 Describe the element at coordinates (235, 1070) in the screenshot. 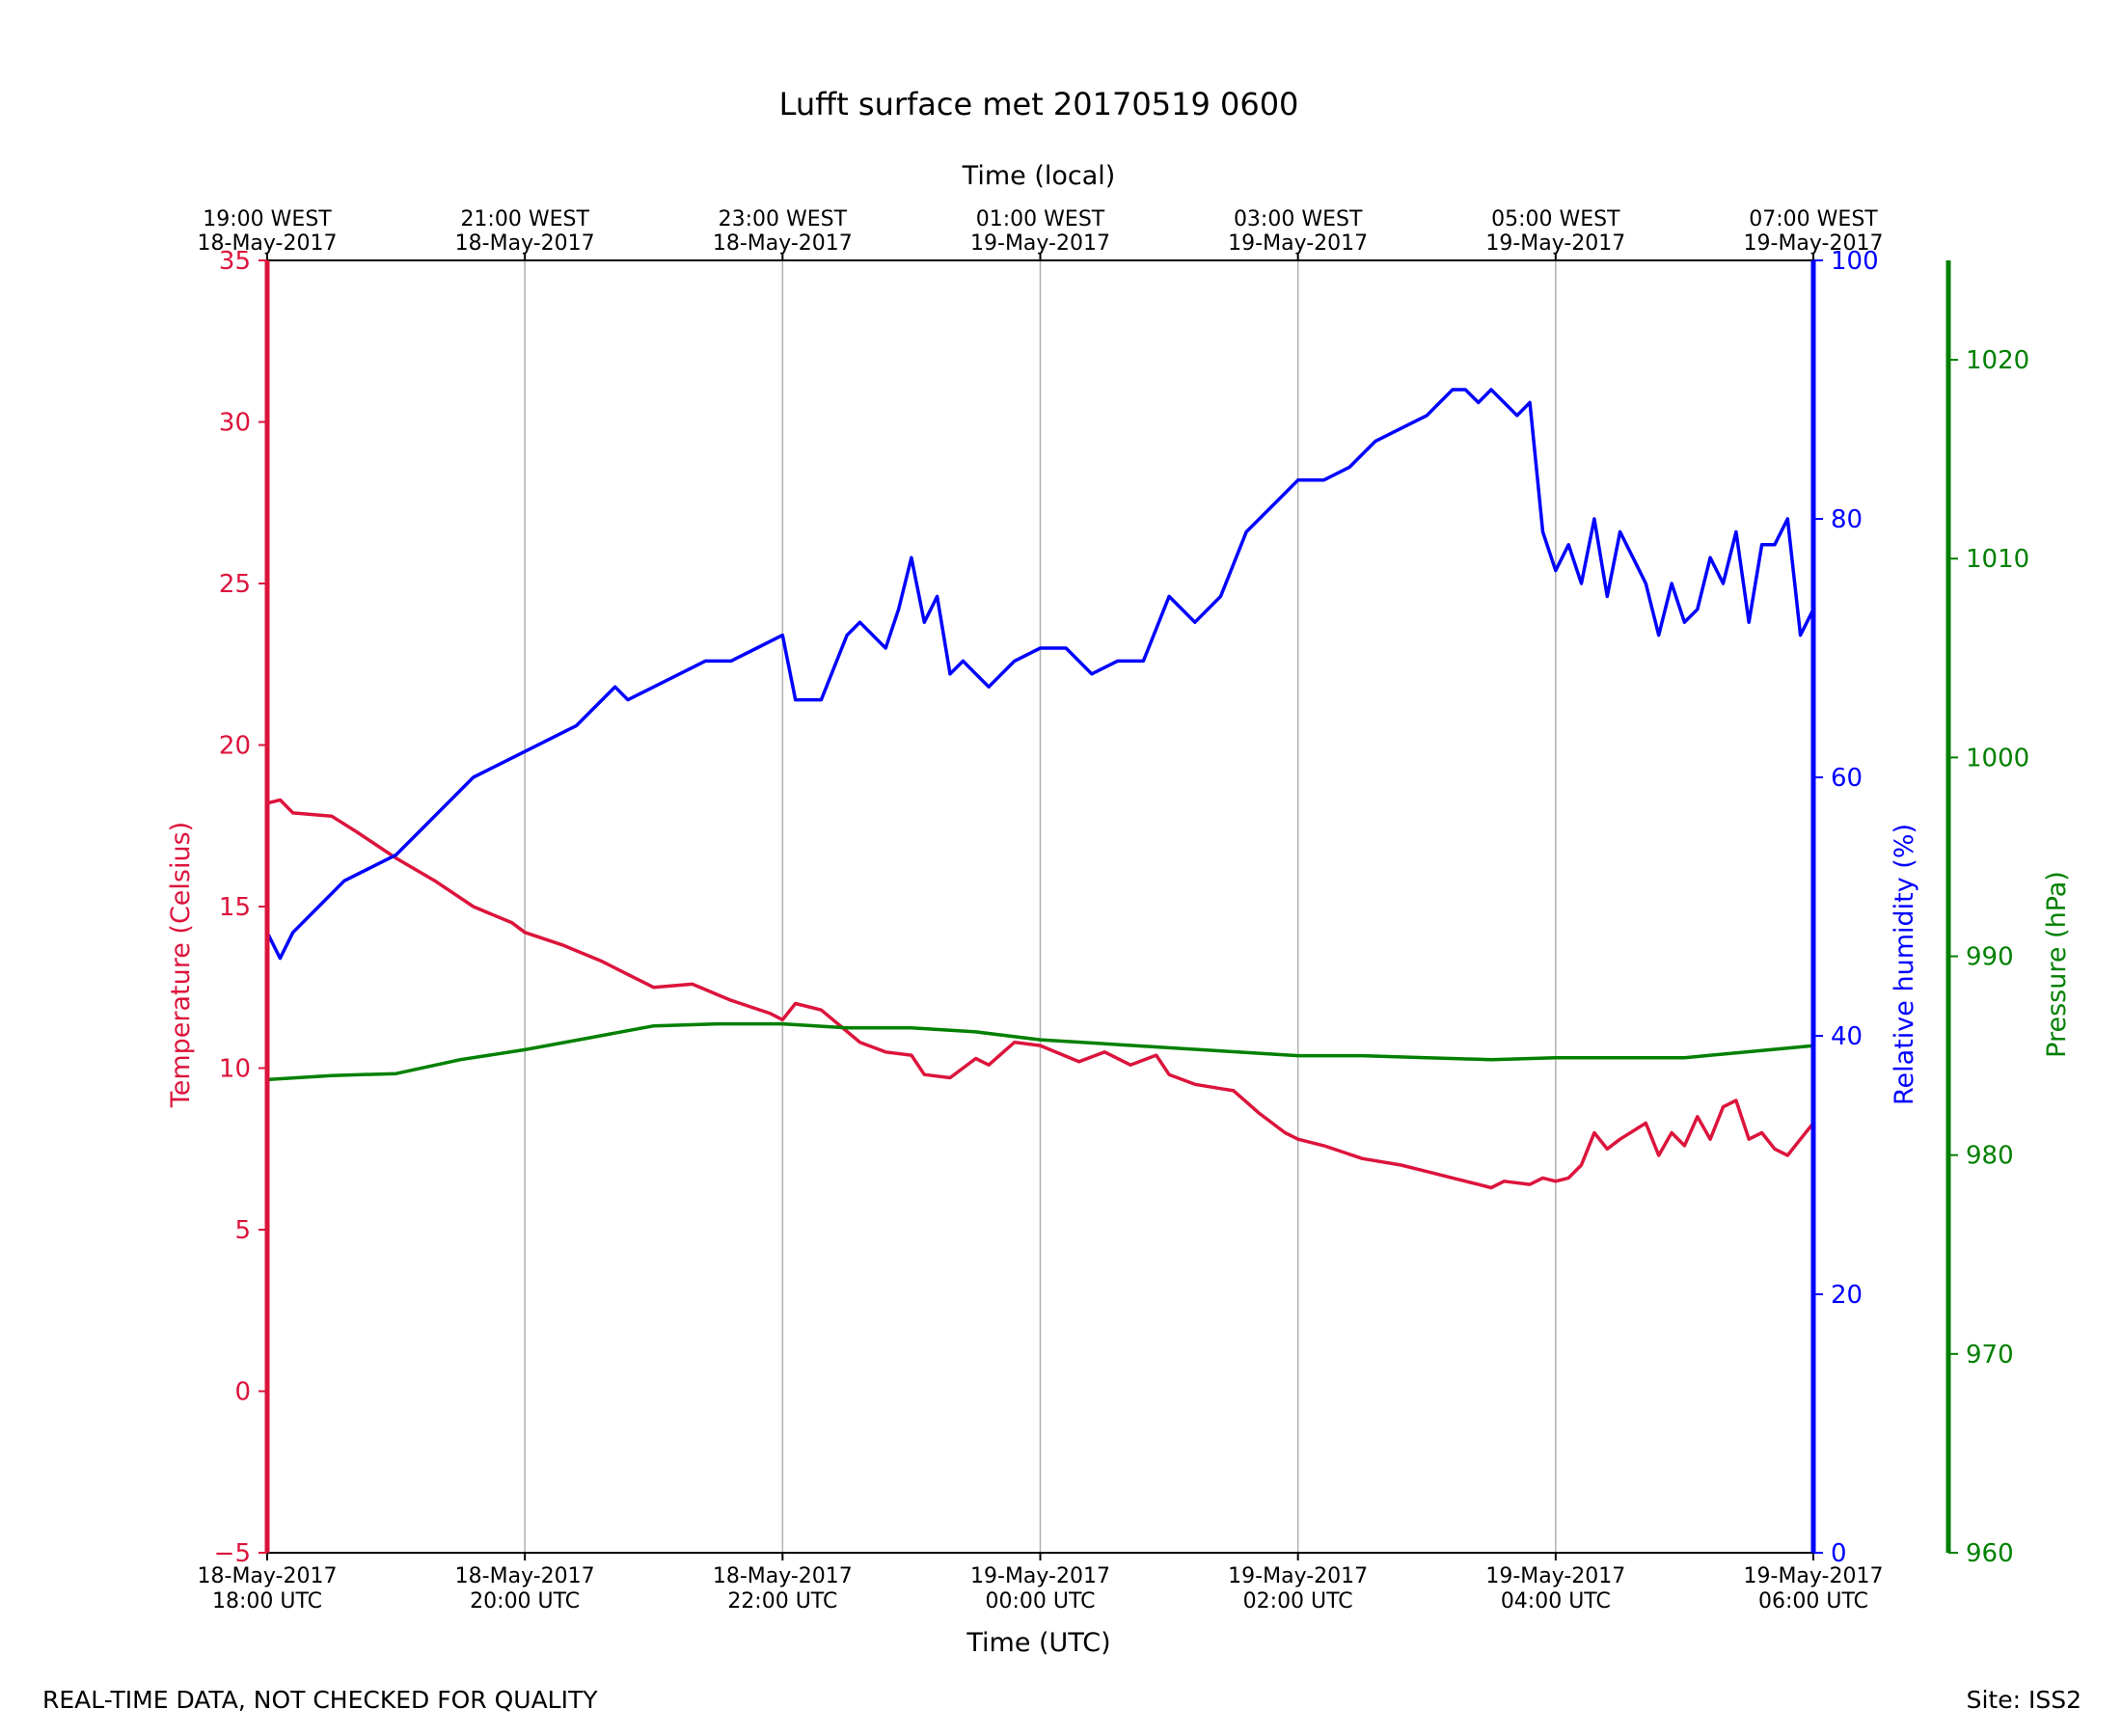

I see `temperature-tick-label: 10` at that location.